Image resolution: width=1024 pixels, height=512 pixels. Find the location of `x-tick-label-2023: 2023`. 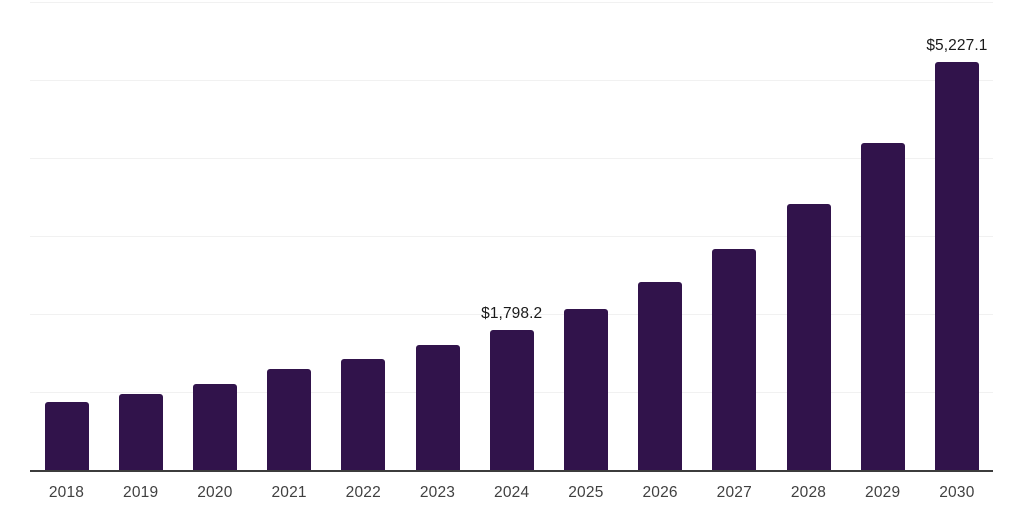

x-tick-label-2023: 2023 is located at coordinates (437, 492).